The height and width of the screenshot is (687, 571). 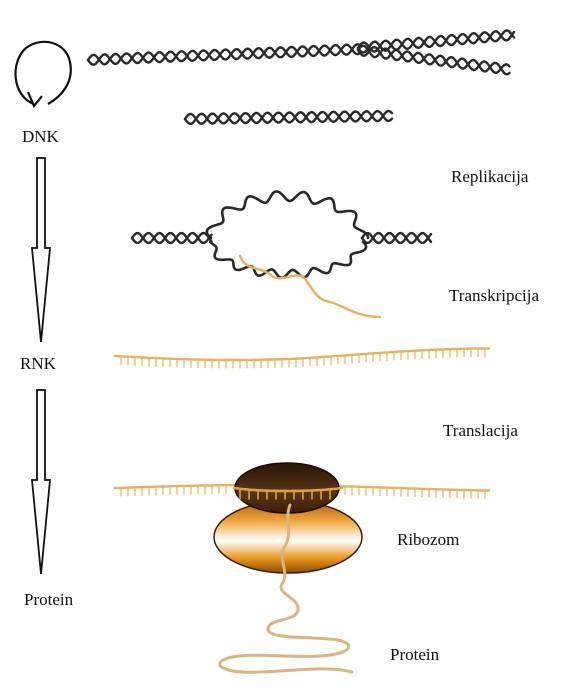 I want to click on rna-label: RNK, so click(x=38, y=363).